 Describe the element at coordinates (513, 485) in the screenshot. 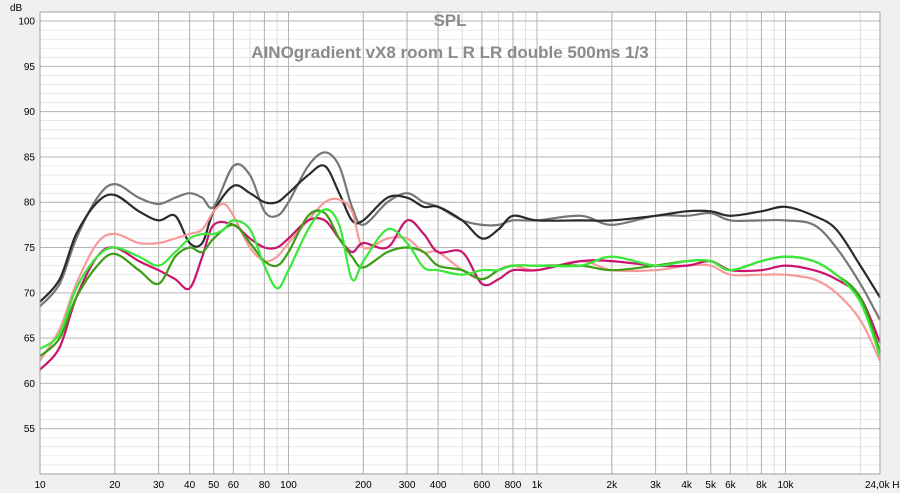

I see `x-tick-label: 800` at that location.